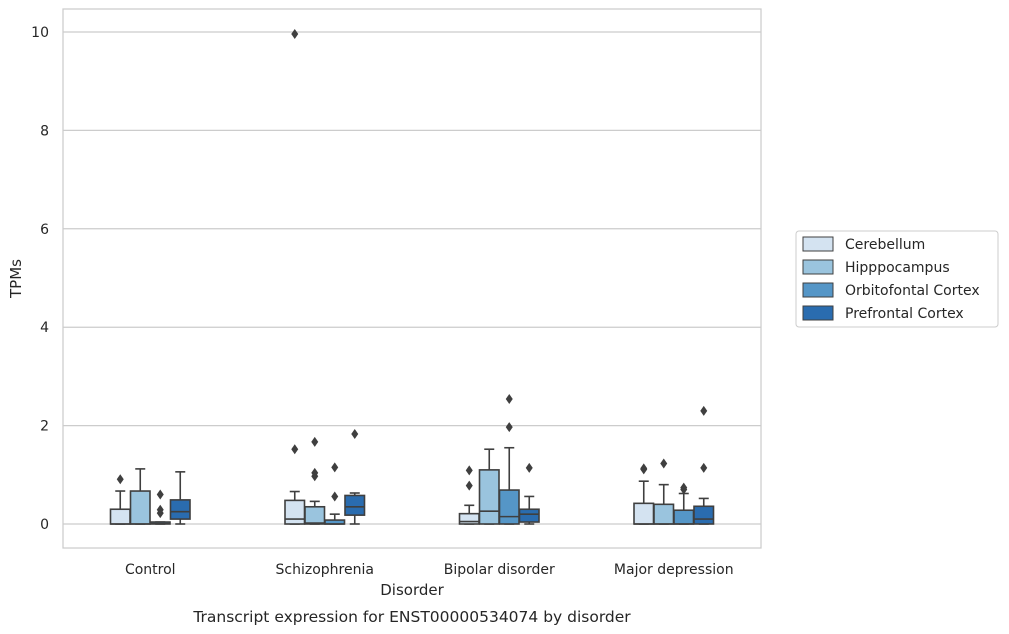 The image size is (1009, 634). I want to click on x-tick-label: Bipolar disorder, so click(499, 570).